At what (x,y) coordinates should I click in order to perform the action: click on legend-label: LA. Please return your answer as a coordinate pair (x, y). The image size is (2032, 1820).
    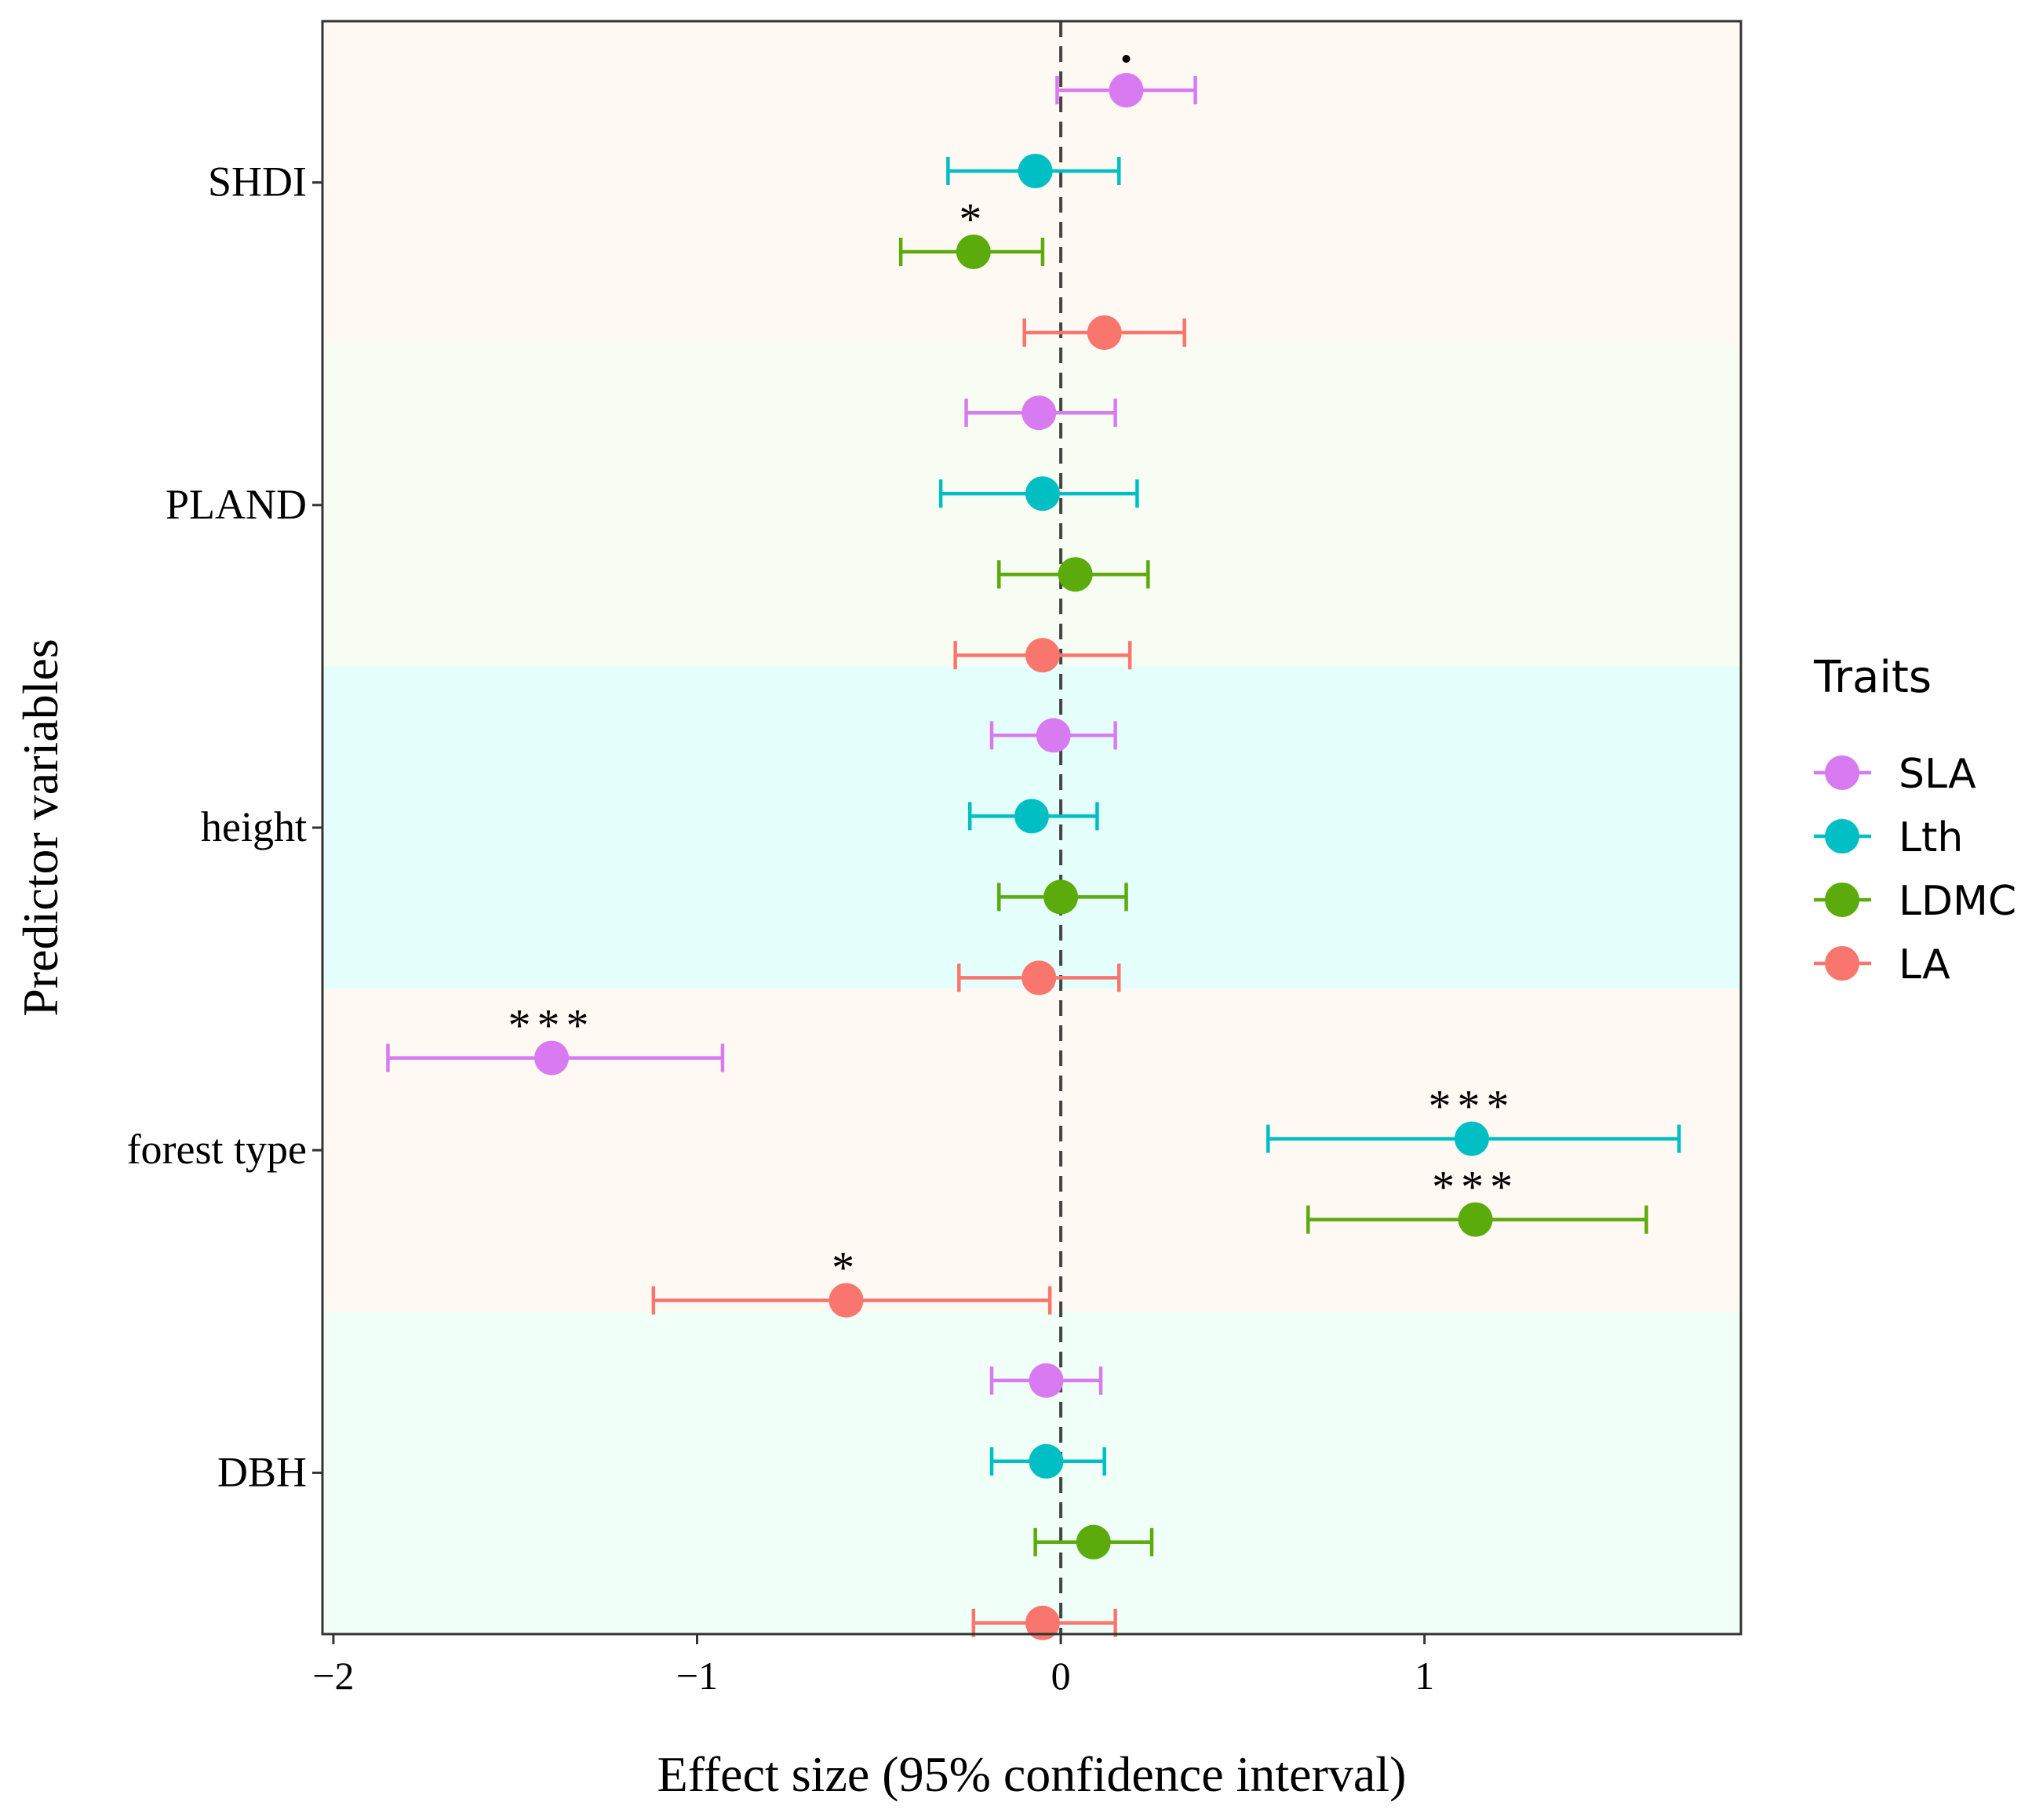
    Looking at the image, I should click on (1924, 964).